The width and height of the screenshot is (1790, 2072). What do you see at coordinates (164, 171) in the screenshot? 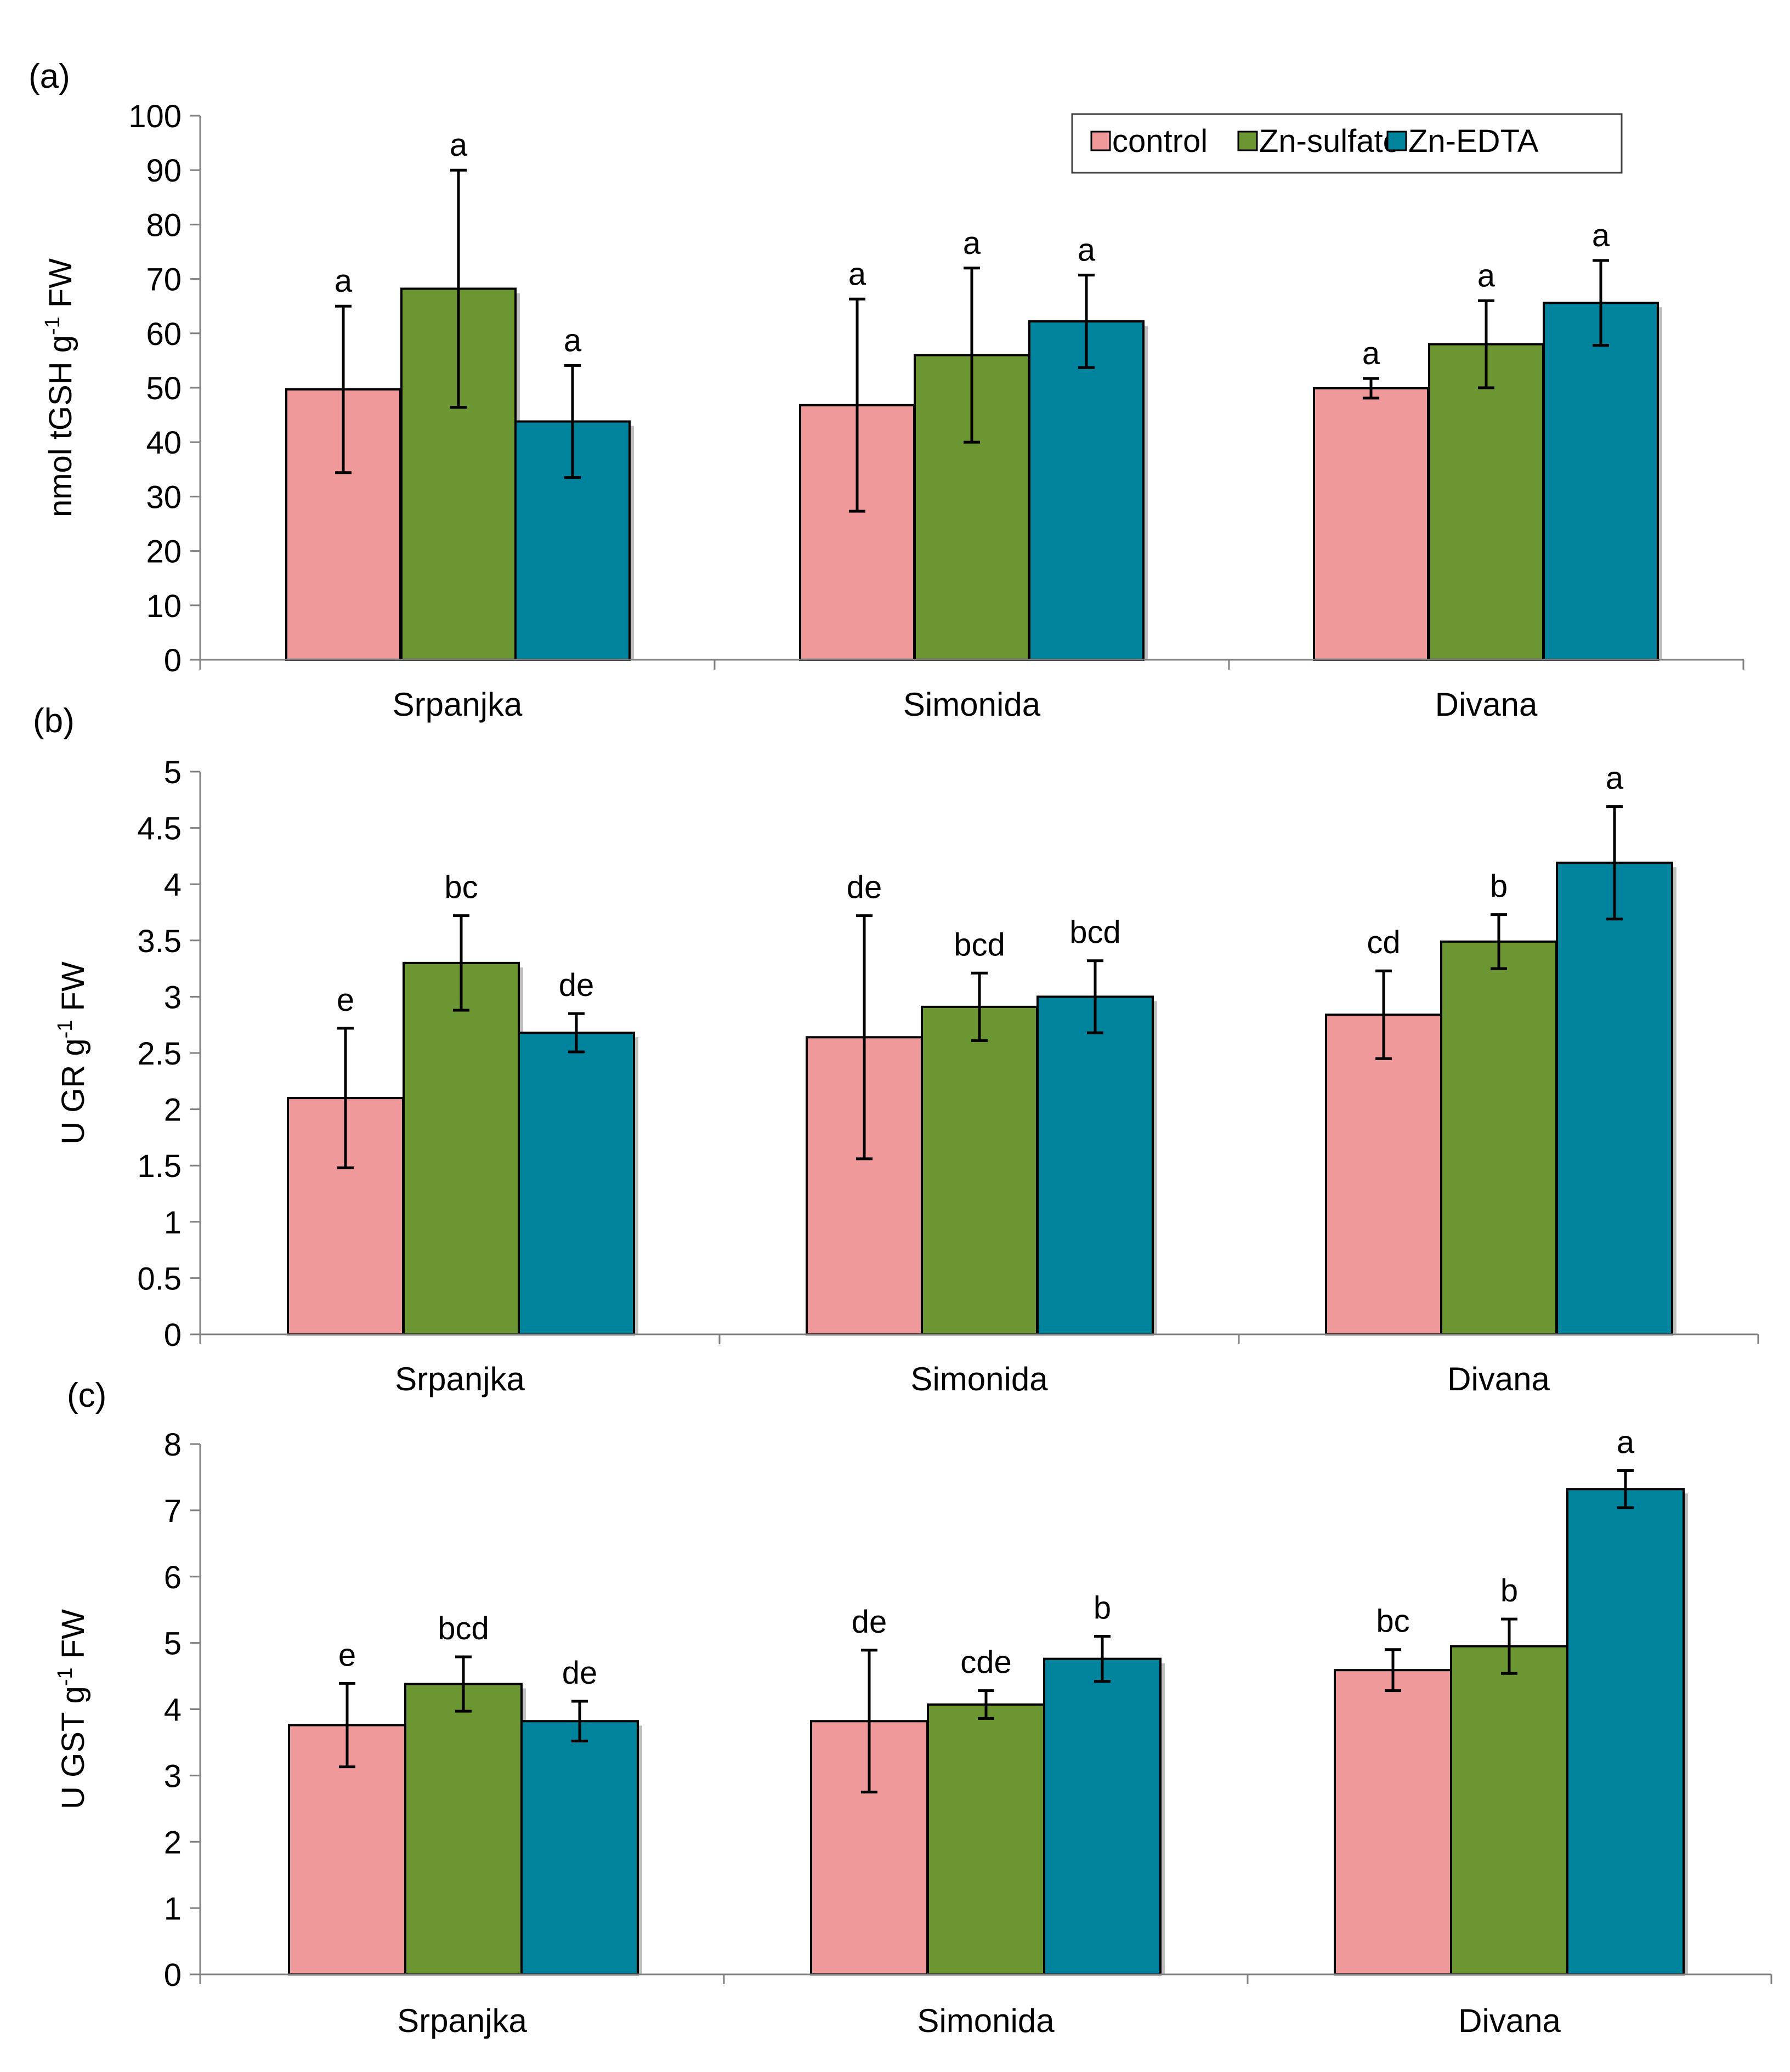
I see `y-tick-label: 90` at bounding box center [164, 171].